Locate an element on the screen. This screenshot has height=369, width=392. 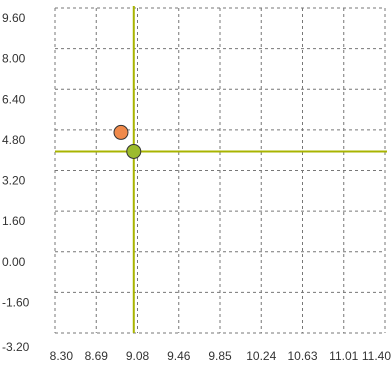
y-axis-ticks: 9.60 8.00 6.40 4.80 3.20 1.60 0.00 -1.60 -3.20 is located at coordinates (16, 182).